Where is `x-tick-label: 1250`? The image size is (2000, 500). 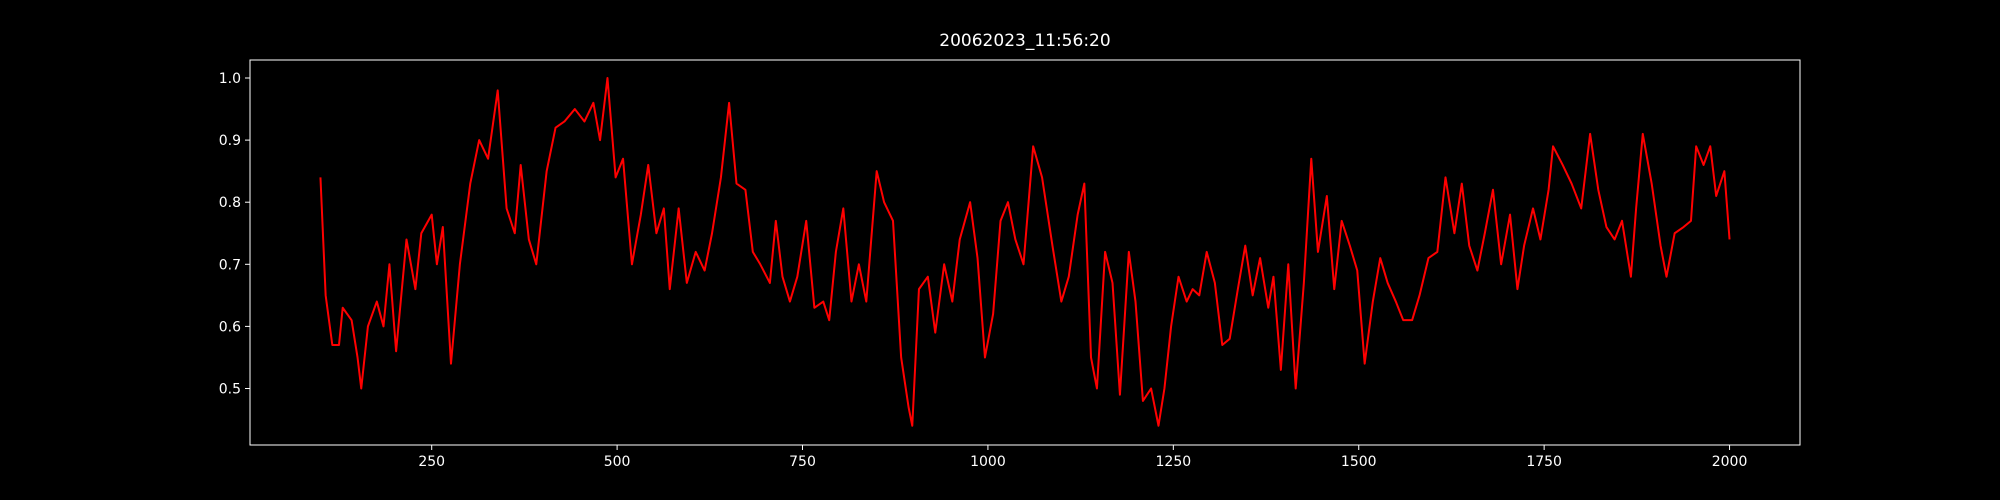 x-tick-label: 1250 is located at coordinates (1174, 462).